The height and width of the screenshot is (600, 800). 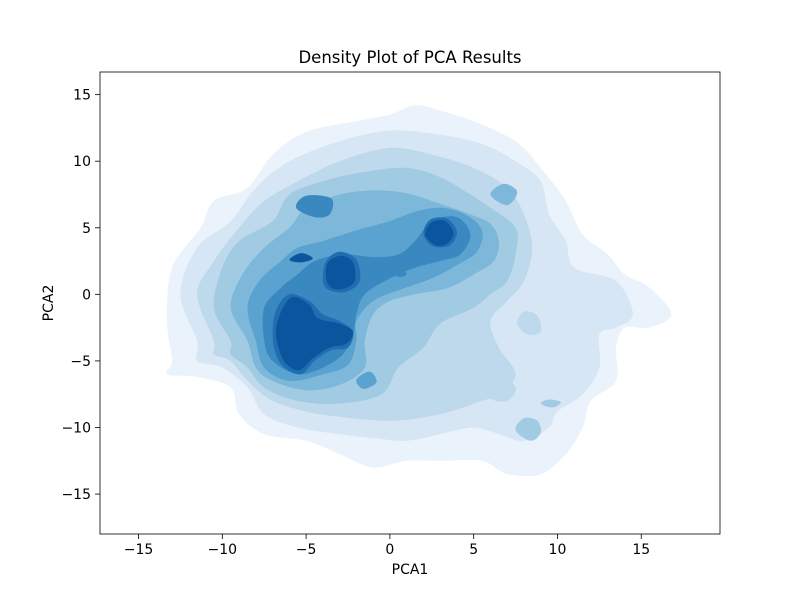 What do you see at coordinates (473, 550) in the screenshot?
I see `x-tick-label: 5` at bounding box center [473, 550].